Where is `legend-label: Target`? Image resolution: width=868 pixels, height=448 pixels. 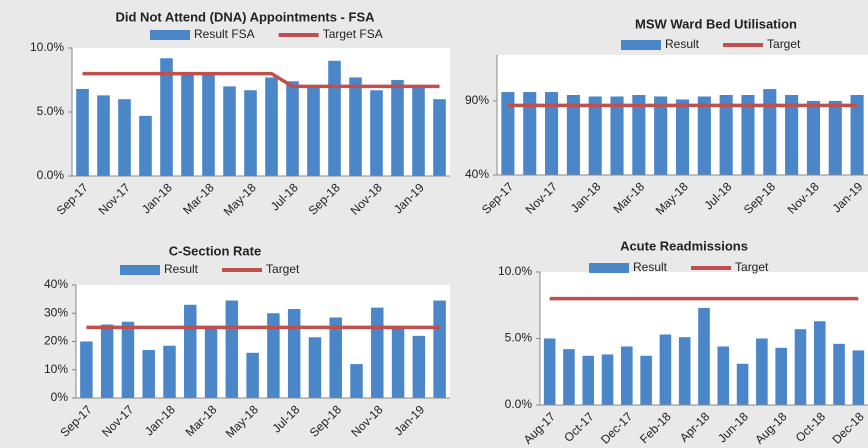 legend-label: Target is located at coordinates (283, 269).